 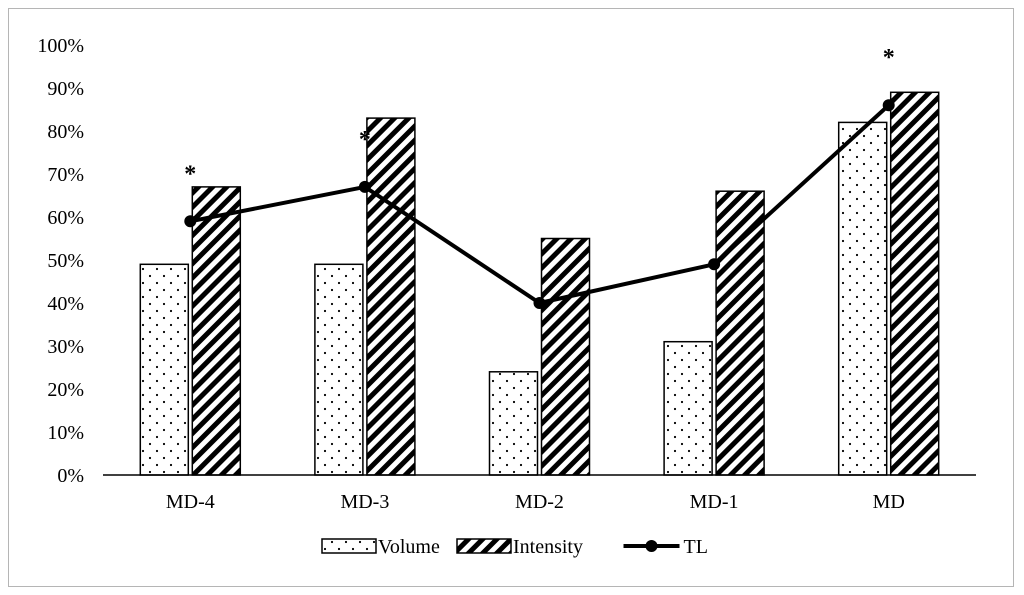 What do you see at coordinates (190, 502) in the screenshot?
I see `x-tick-label: MD-4` at bounding box center [190, 502].